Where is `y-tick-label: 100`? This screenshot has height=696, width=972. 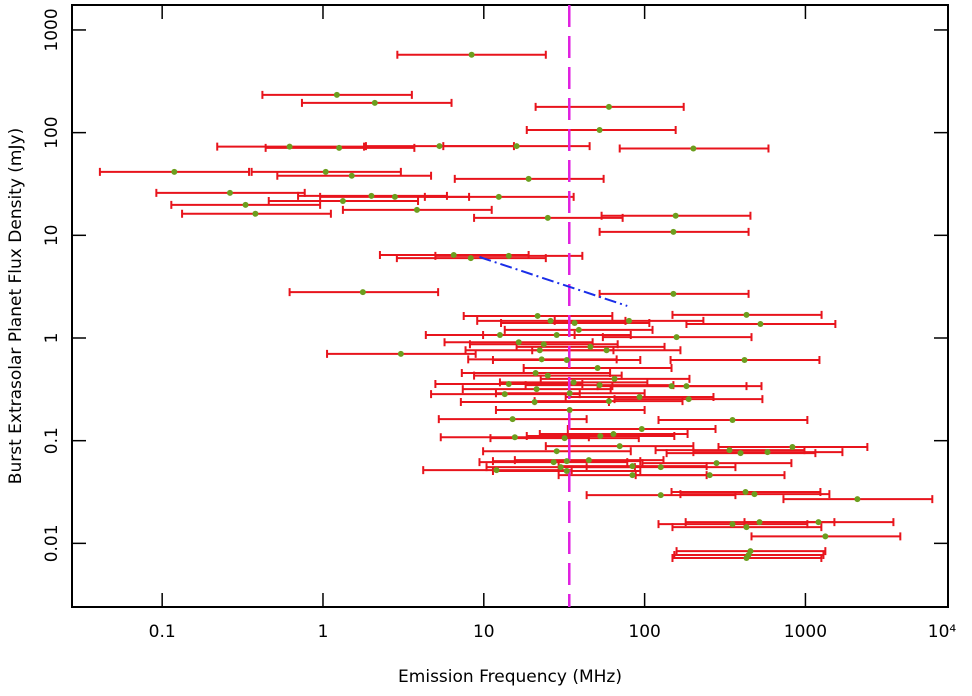 y-tick-label: 100 is located at coordinates (52, 132).